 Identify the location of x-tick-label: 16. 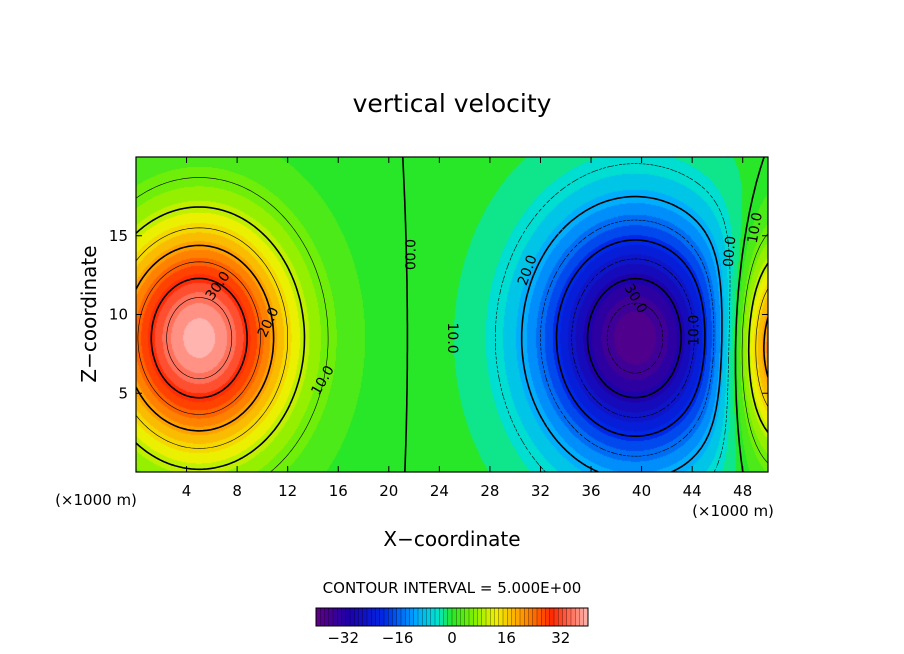
(338, 491).